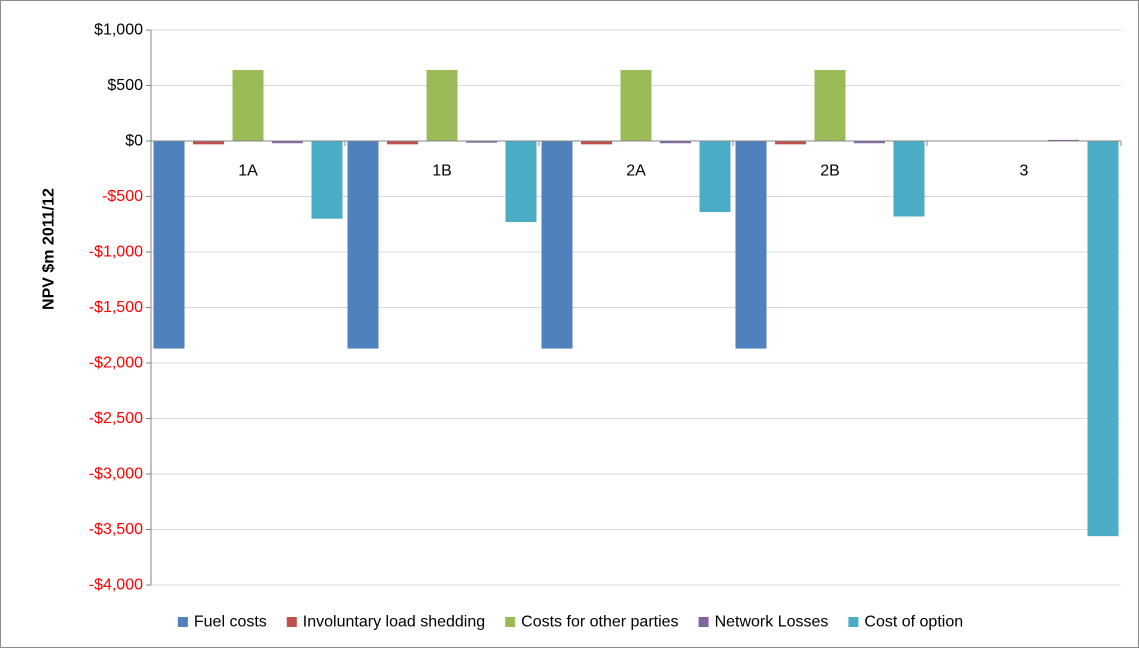 The image size is (1139, 649). I want to click on bar-costs-for-other-parties-1a, so click(248, 105).